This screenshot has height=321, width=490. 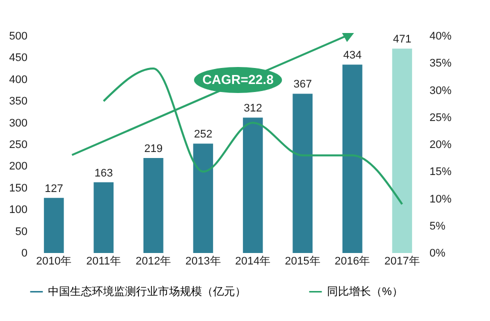 I want to click on data-label: 471, so click(x=402, y=40).